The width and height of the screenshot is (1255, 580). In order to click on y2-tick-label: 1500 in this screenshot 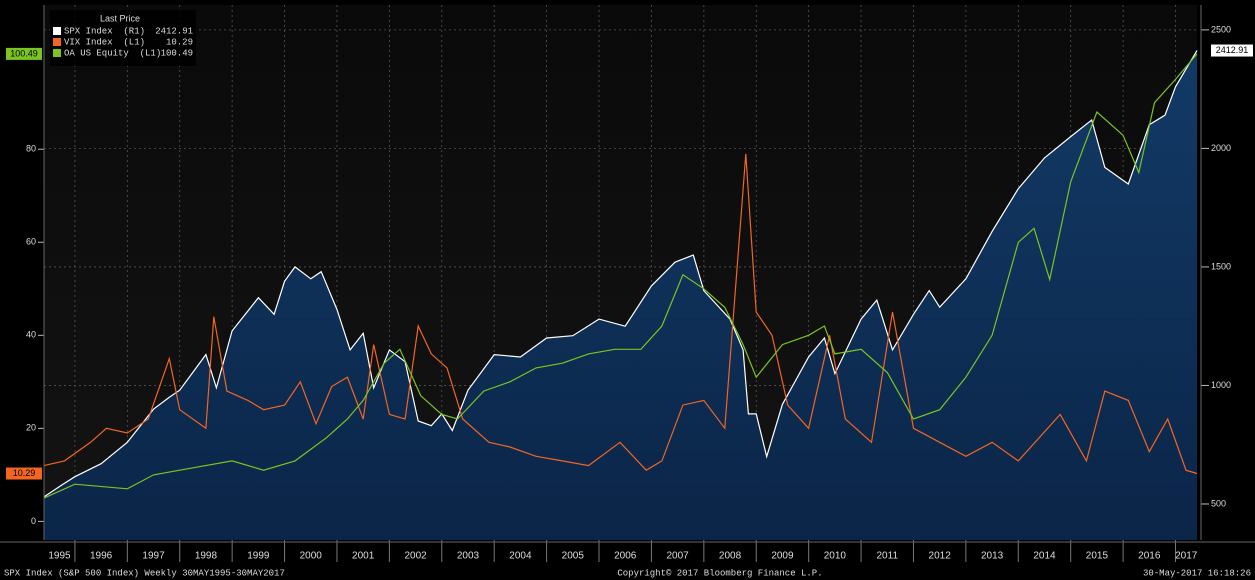, I will do `click(1221, 266)`.